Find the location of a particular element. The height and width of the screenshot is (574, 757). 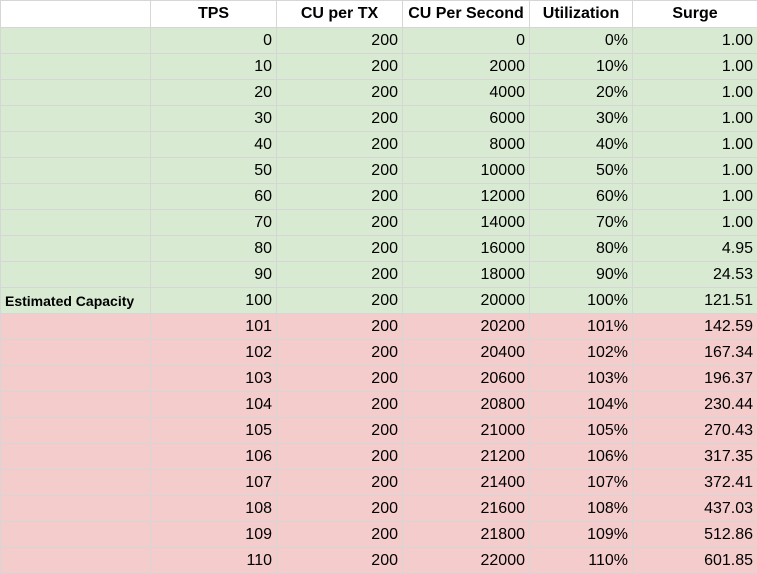

utilization-cell: 102% is located at coordinates (581, 352).